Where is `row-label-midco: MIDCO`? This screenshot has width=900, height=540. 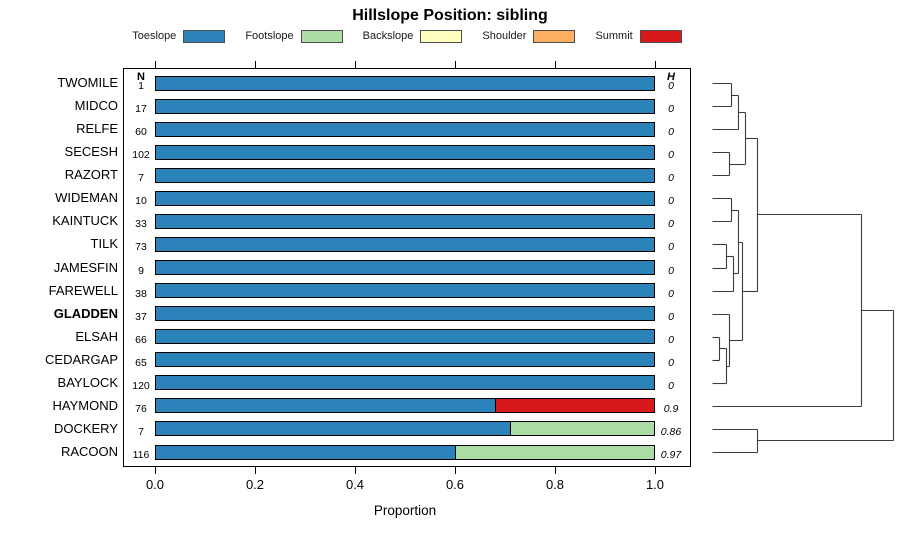 row-label-midco: MIDCO is located at coordinates (96, 106).